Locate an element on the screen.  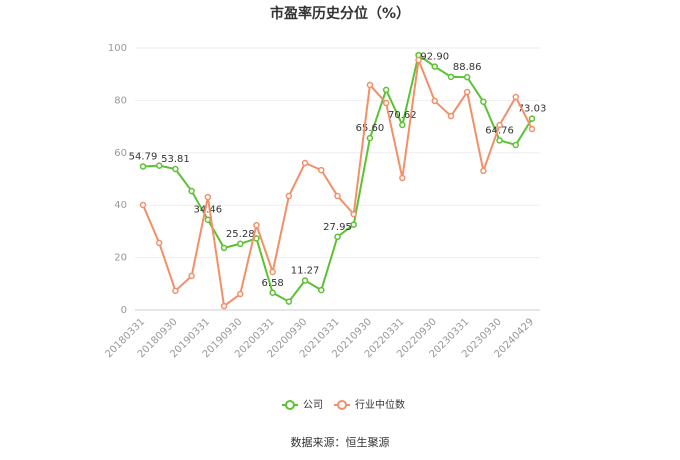
data-label: 11.27 is located at coordinates (305, 270).